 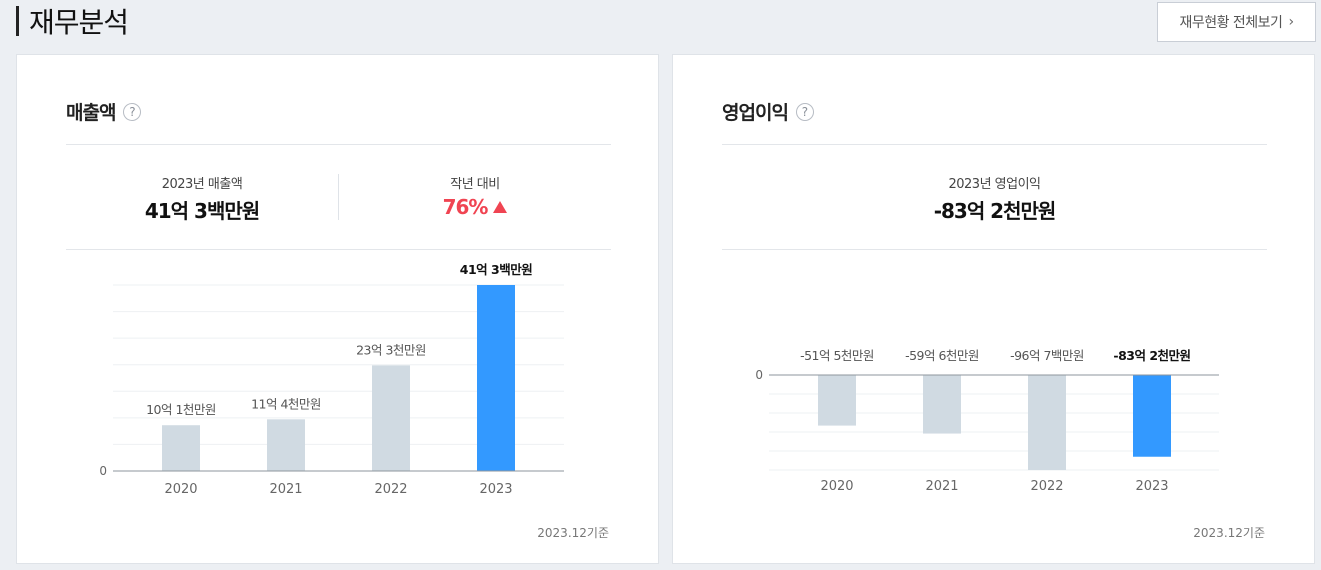 I want to click on title-accent-bar, so click(x=17, y=21).